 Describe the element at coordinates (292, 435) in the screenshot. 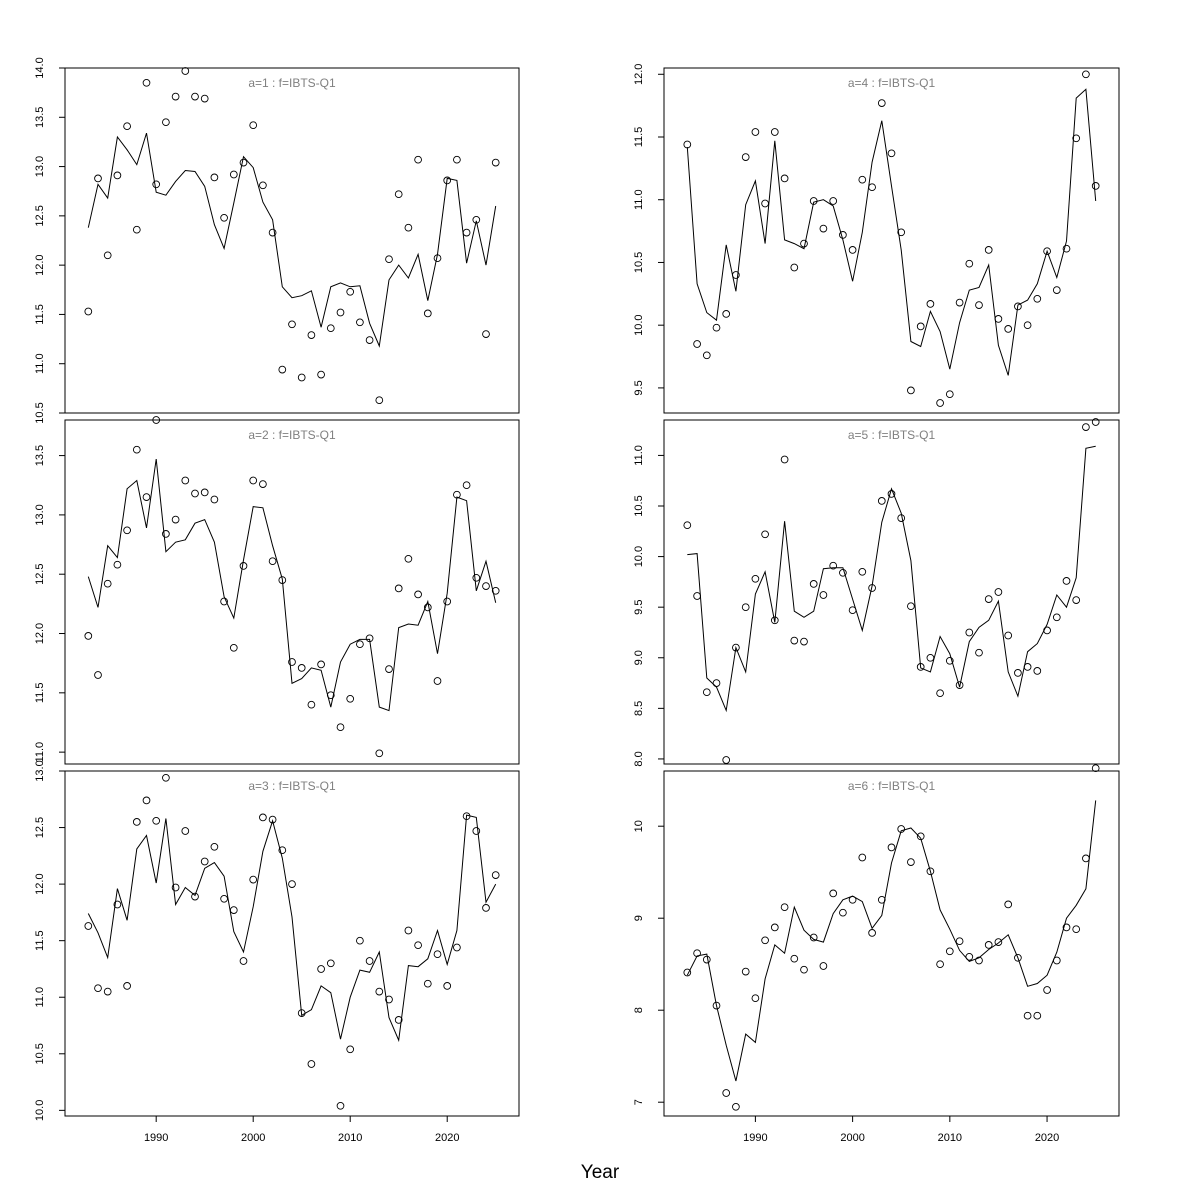

I see `panel-title: a=2 : f=IBTS-Q1` at that location.